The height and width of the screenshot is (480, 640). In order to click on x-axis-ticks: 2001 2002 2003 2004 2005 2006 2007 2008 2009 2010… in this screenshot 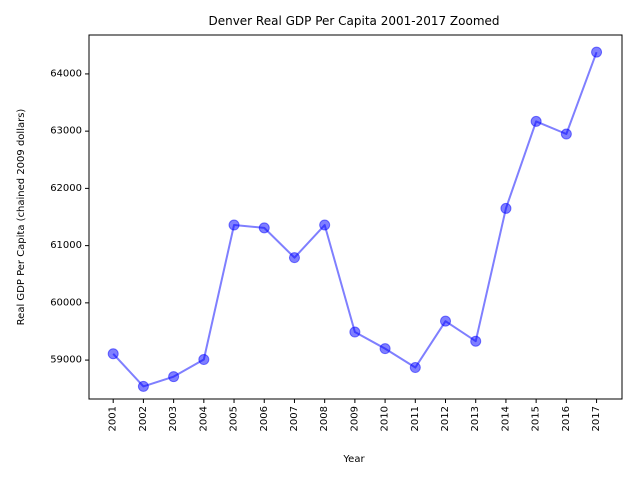, I will do `click(355, 415)`.